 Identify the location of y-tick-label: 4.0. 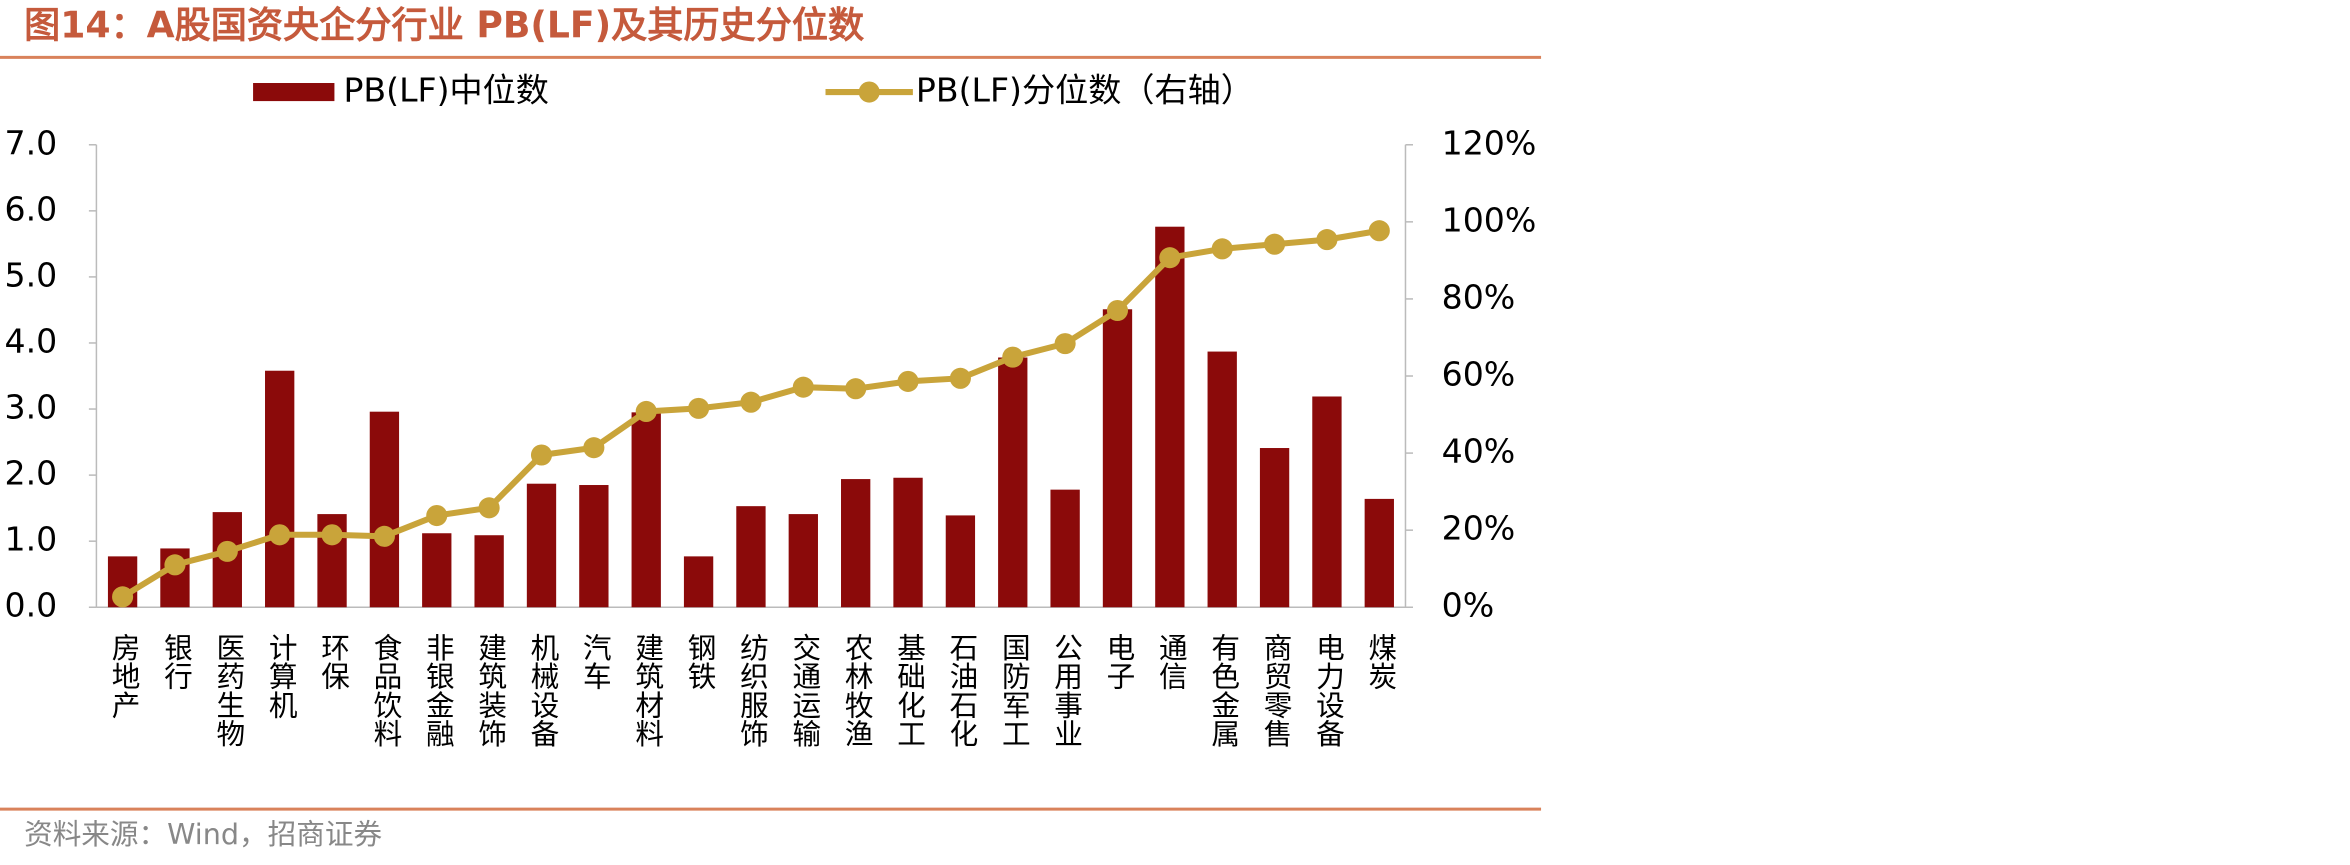
(31, 340).